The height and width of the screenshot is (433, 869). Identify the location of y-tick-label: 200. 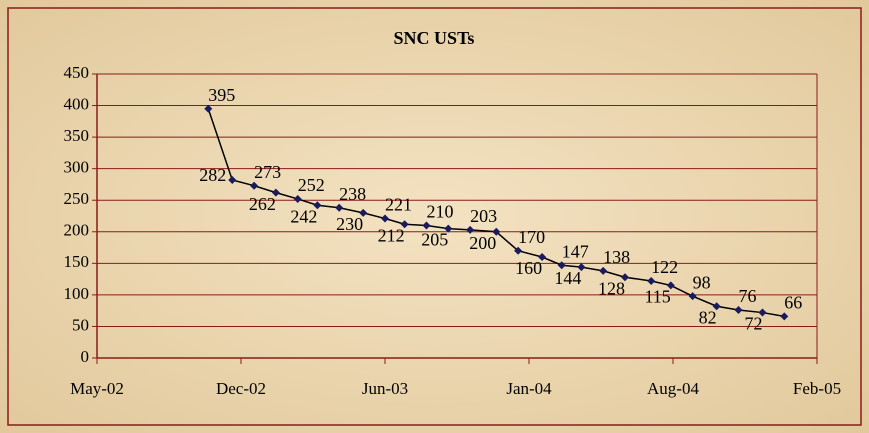
(77, 230).